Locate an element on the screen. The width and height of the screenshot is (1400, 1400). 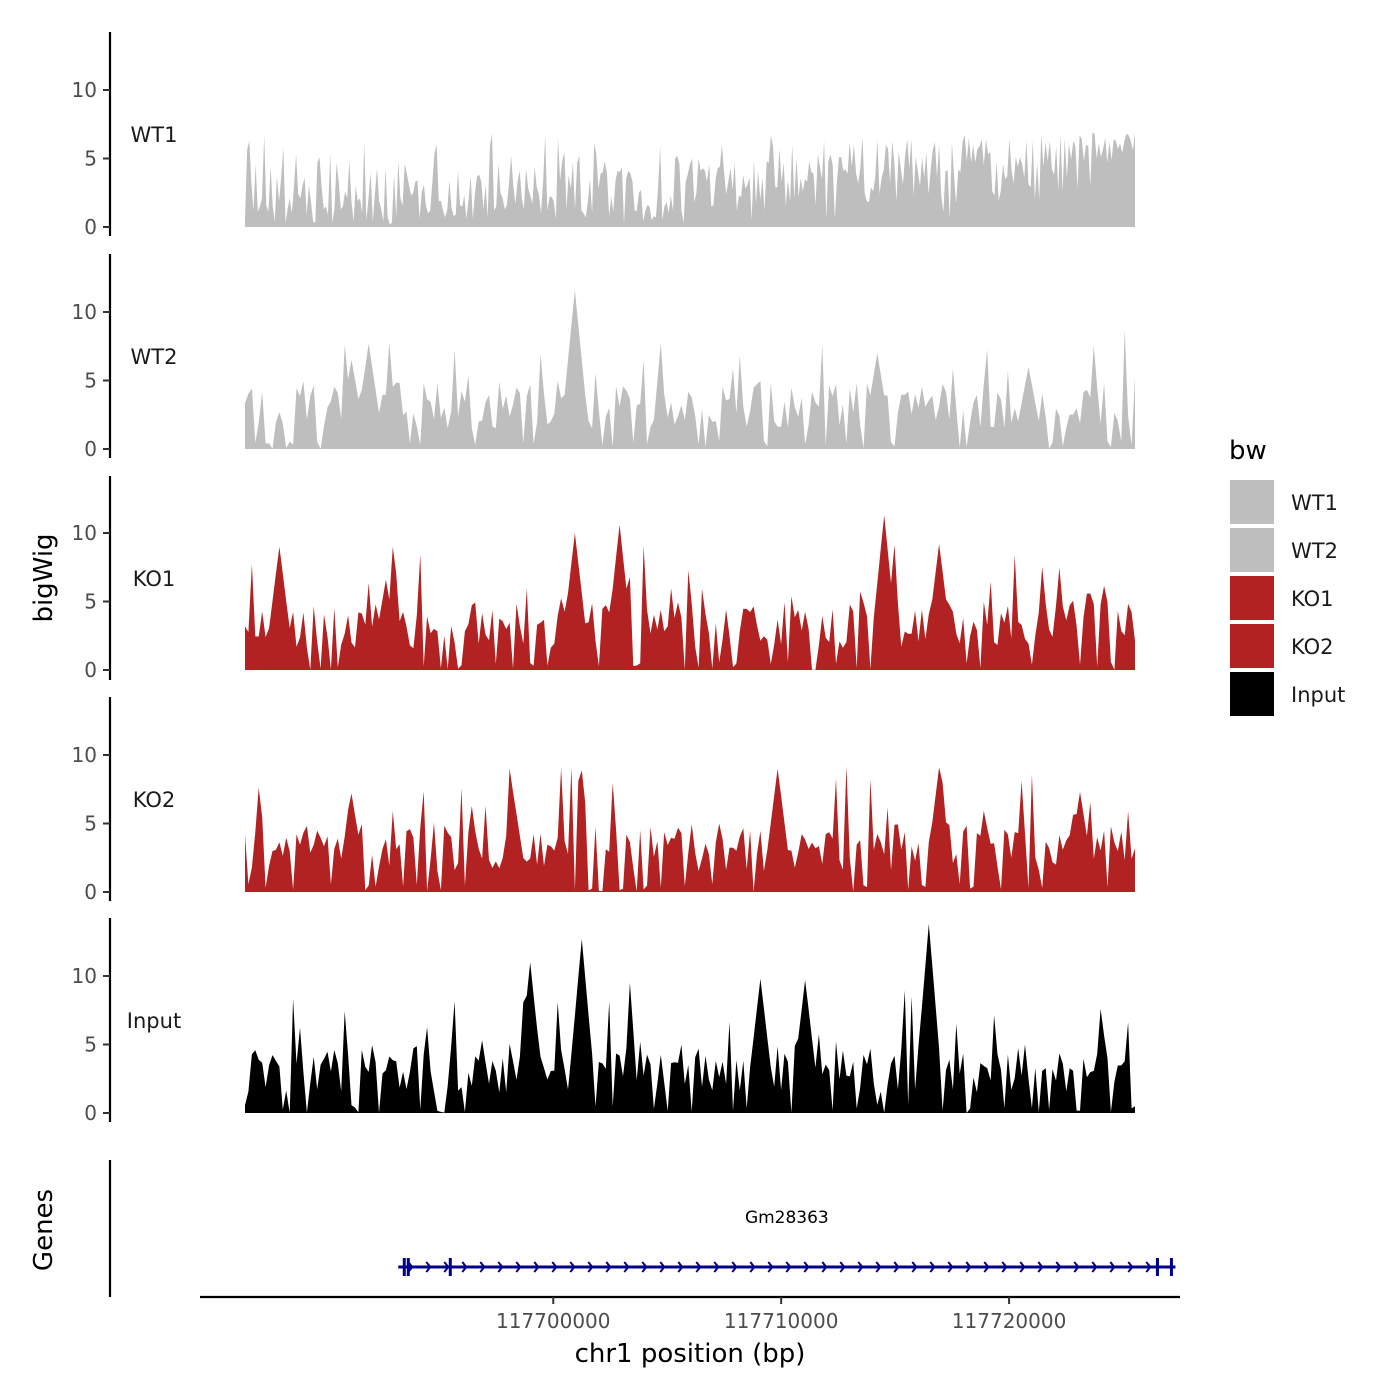
legend-label: WT1 is located at coordinates (1314, 503).